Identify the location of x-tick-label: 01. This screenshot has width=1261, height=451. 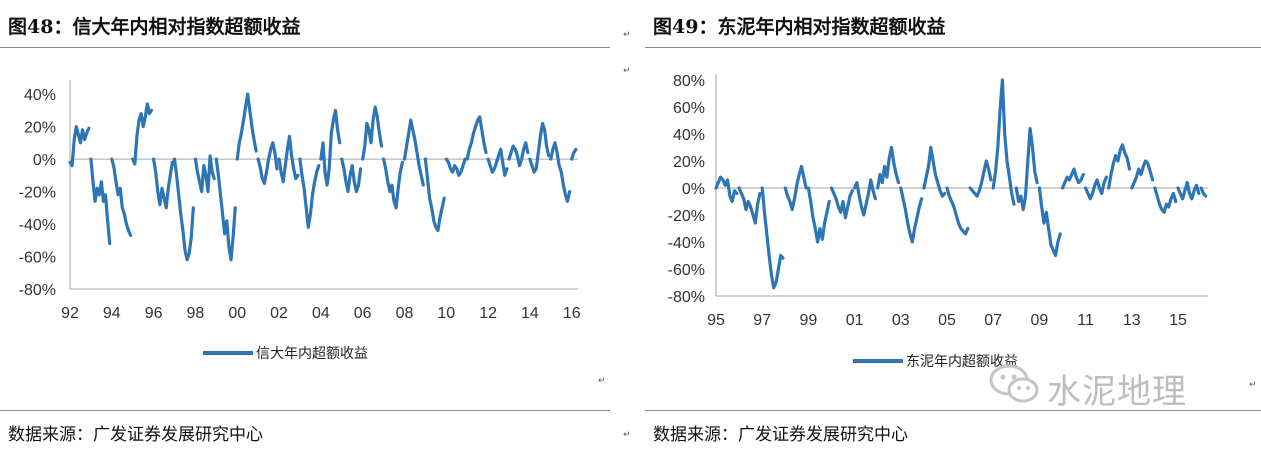
(855, 320).